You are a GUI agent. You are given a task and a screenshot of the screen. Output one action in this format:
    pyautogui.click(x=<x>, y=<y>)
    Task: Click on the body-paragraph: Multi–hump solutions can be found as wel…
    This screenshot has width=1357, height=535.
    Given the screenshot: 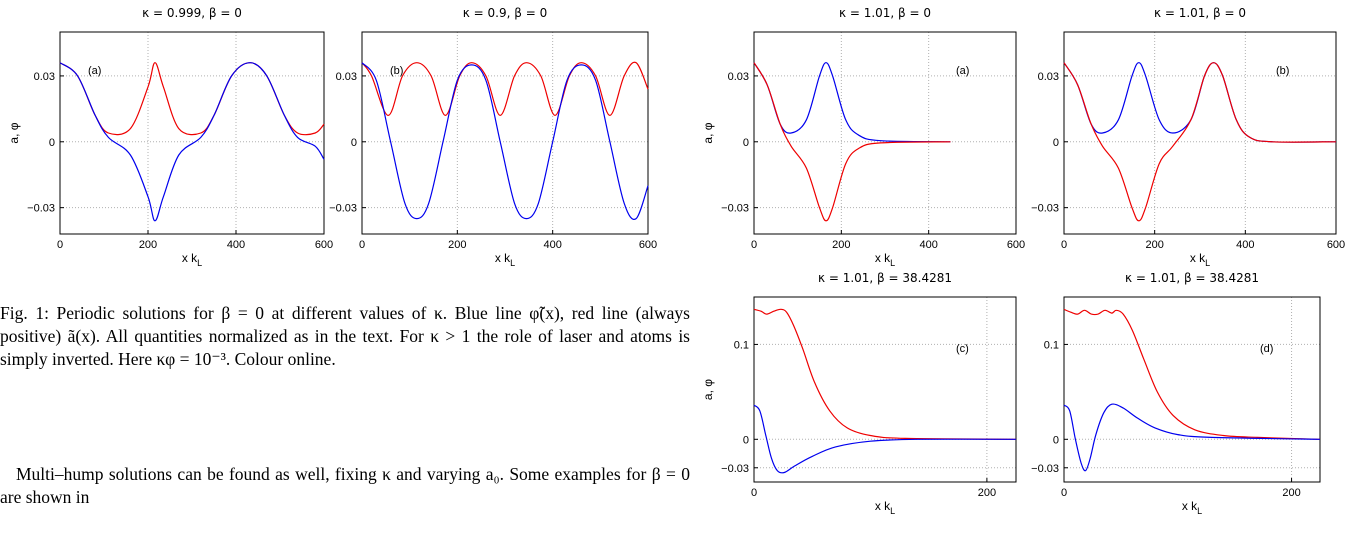 What is the action you would take?
    pyautogui.click(x=345, y=485)
    